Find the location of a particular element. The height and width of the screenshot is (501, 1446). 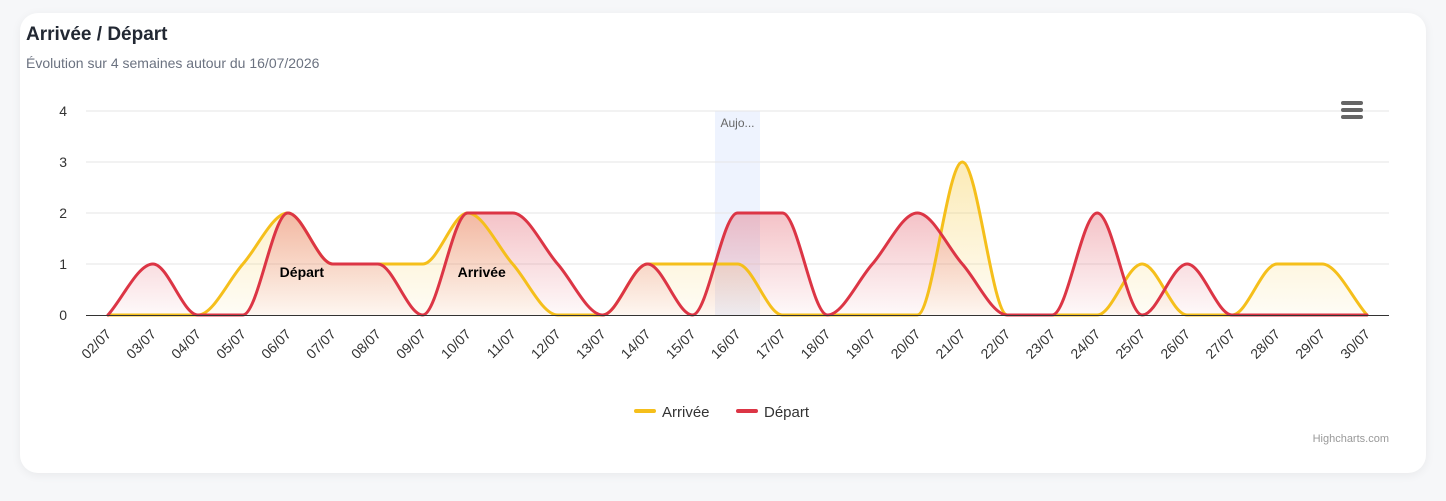

y-tick-label: 0 is located at coordinates (63, 315).